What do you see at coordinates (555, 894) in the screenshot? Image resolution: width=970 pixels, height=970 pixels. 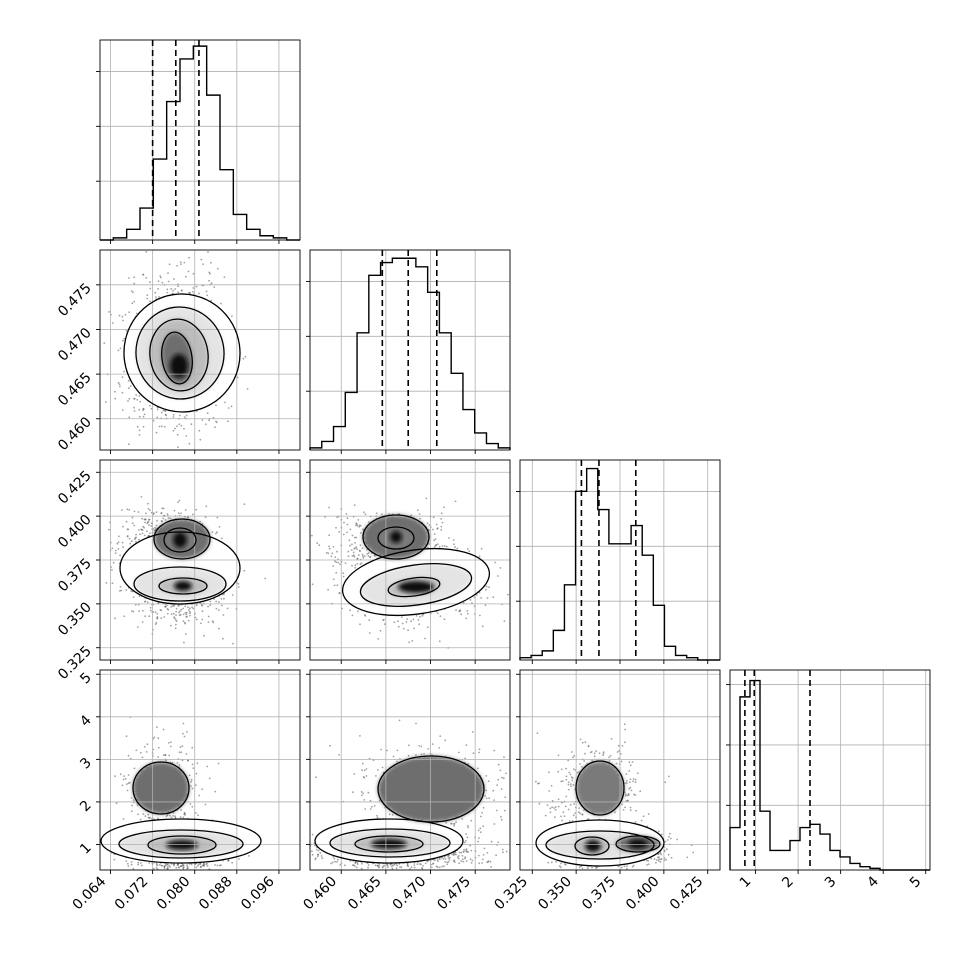 I see `x-tick-label: 0.350` at bounding box center [555, 894].